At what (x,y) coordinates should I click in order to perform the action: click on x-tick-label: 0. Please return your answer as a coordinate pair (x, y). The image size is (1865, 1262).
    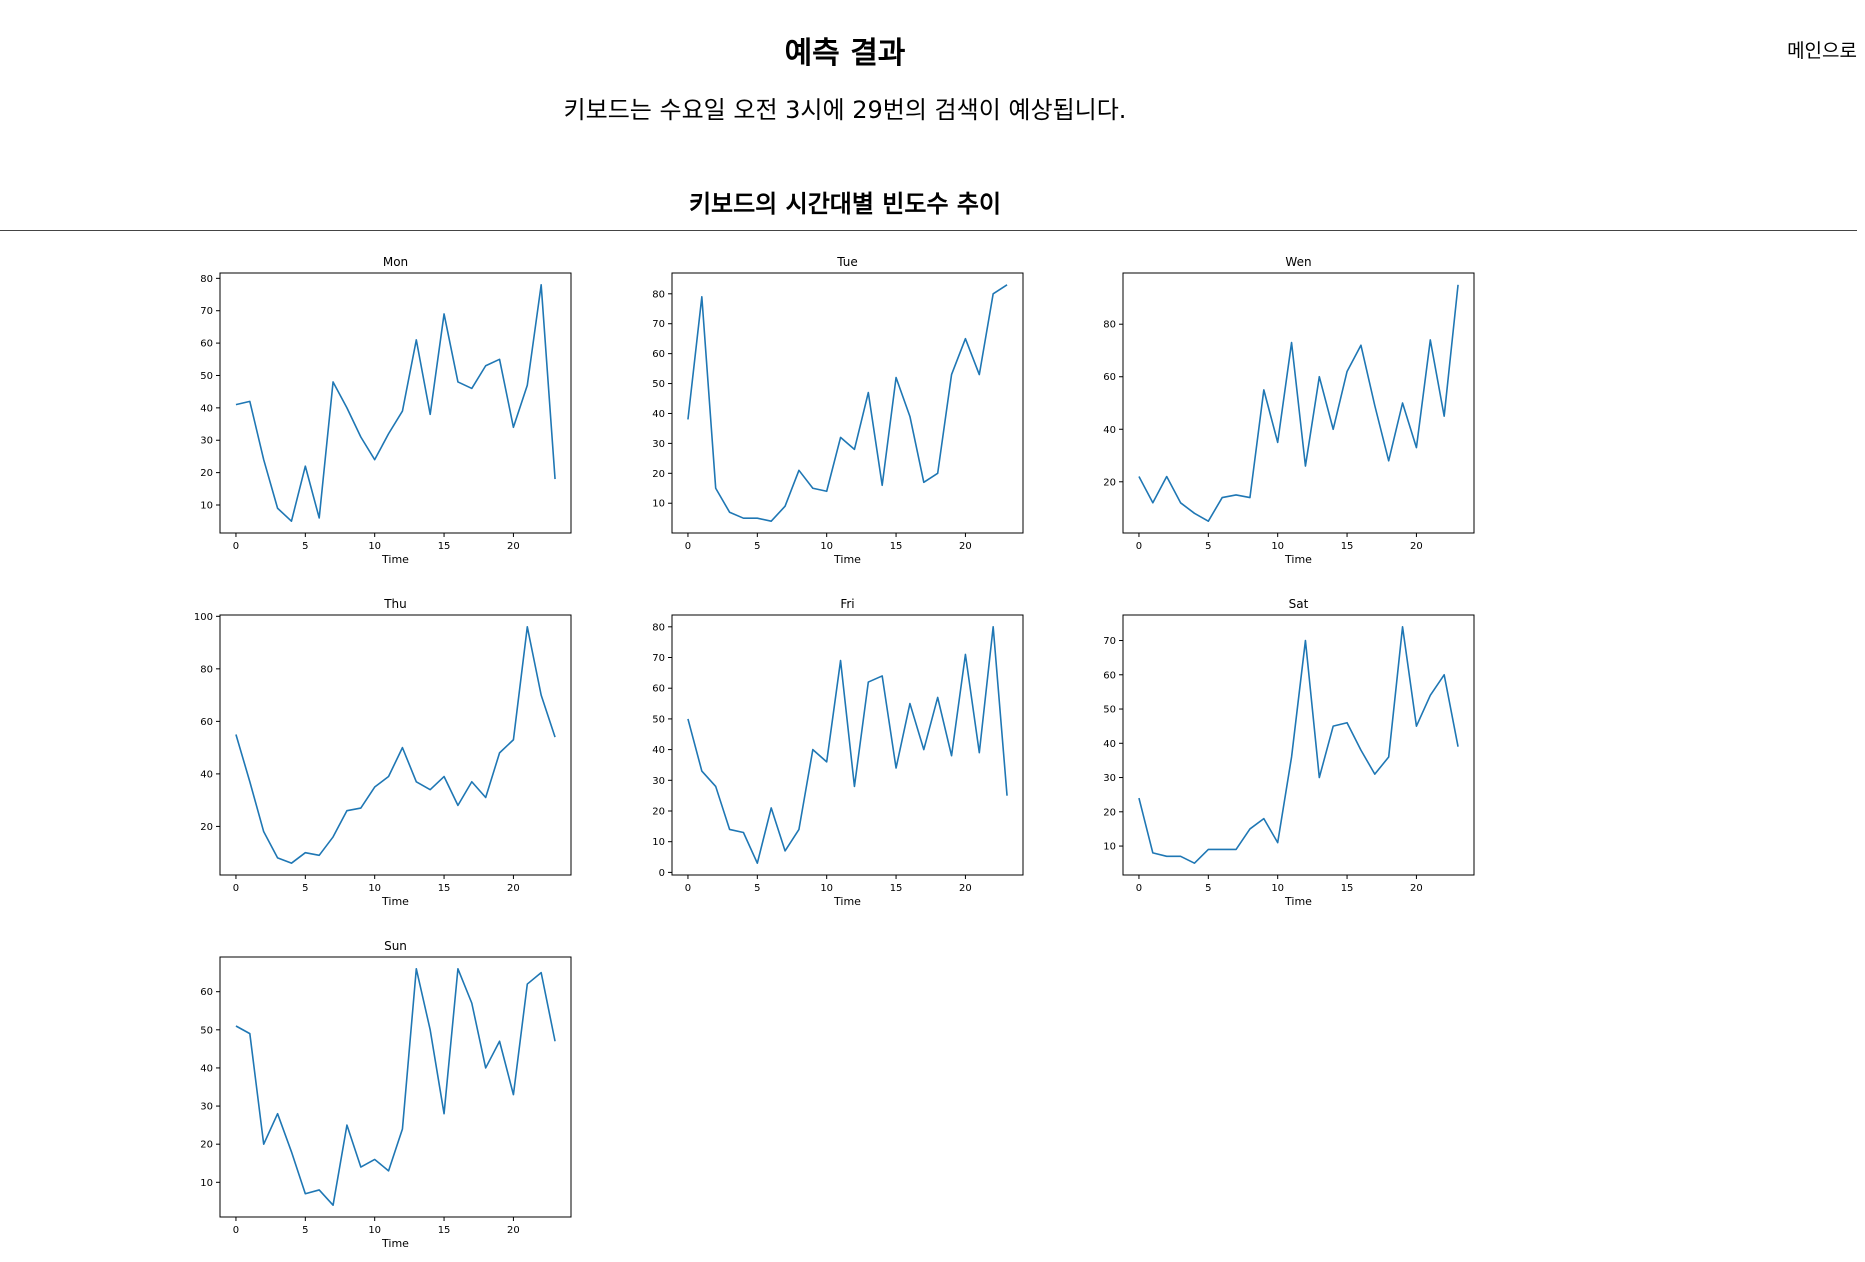
    Looking at the image, I should click on (1139, 546).